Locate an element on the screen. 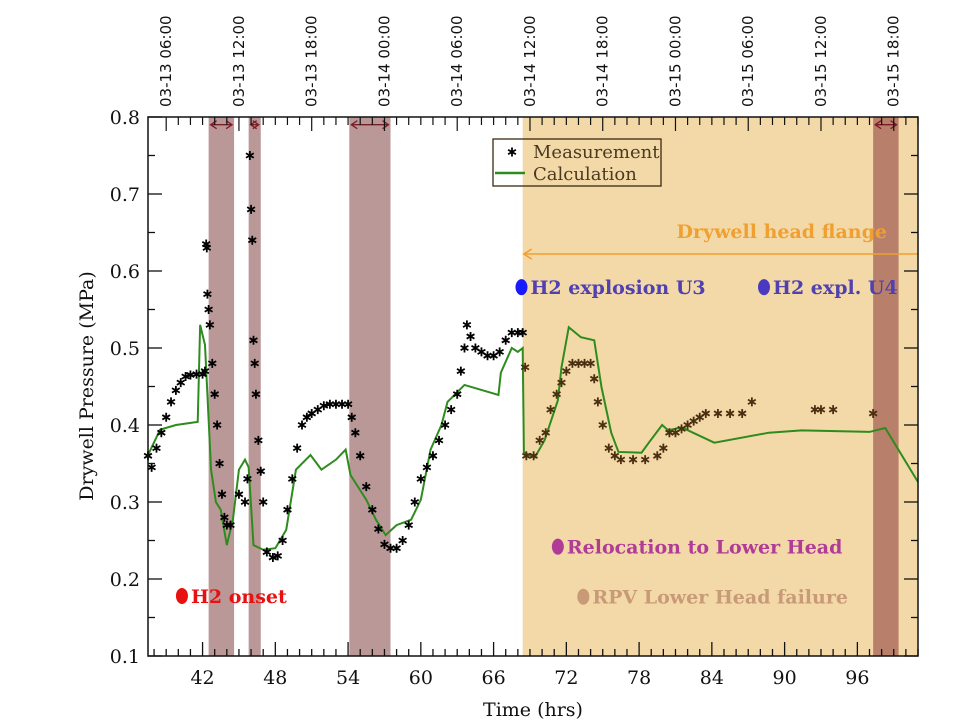 This screenshot has width=960, height=720. top-axis-label: 03-15 12:00 is located at coordinates (821, 61).